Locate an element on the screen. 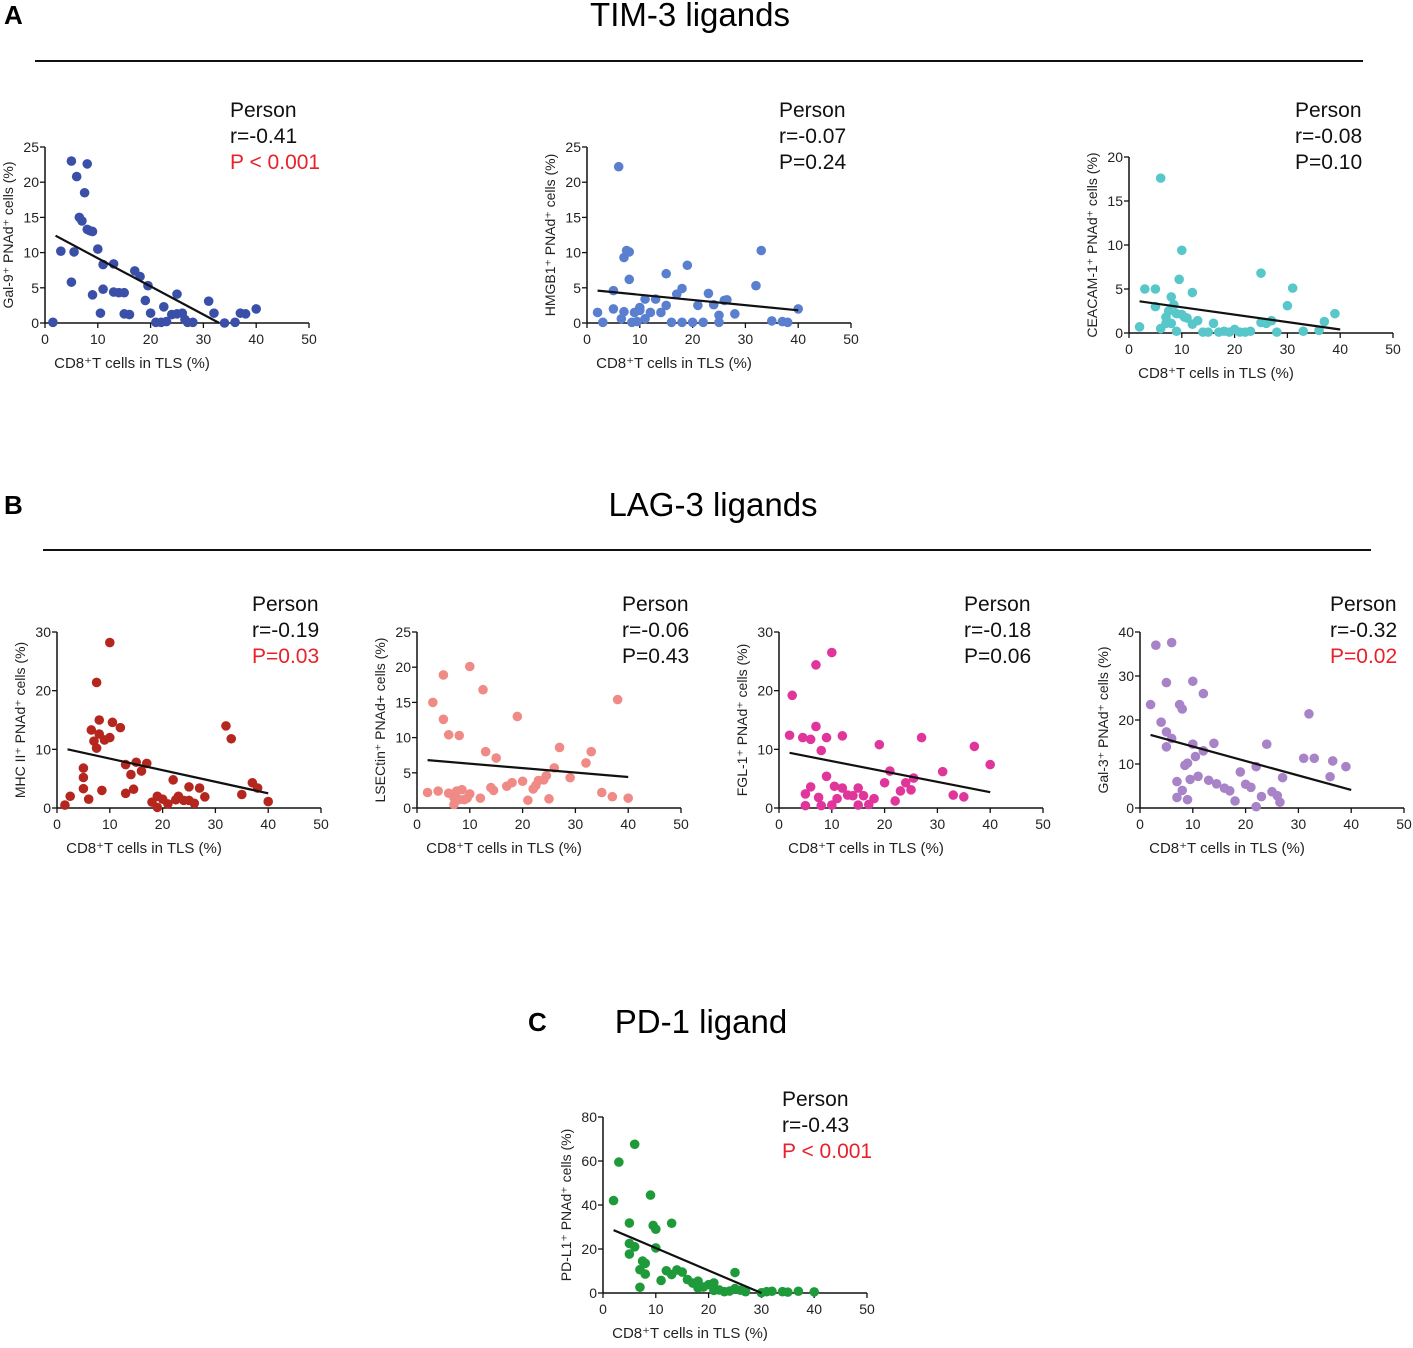 The width and height of the screenshot is (1413, 1348). section-title-b: LAG-3 ligands is located at coordinates (712, 504).